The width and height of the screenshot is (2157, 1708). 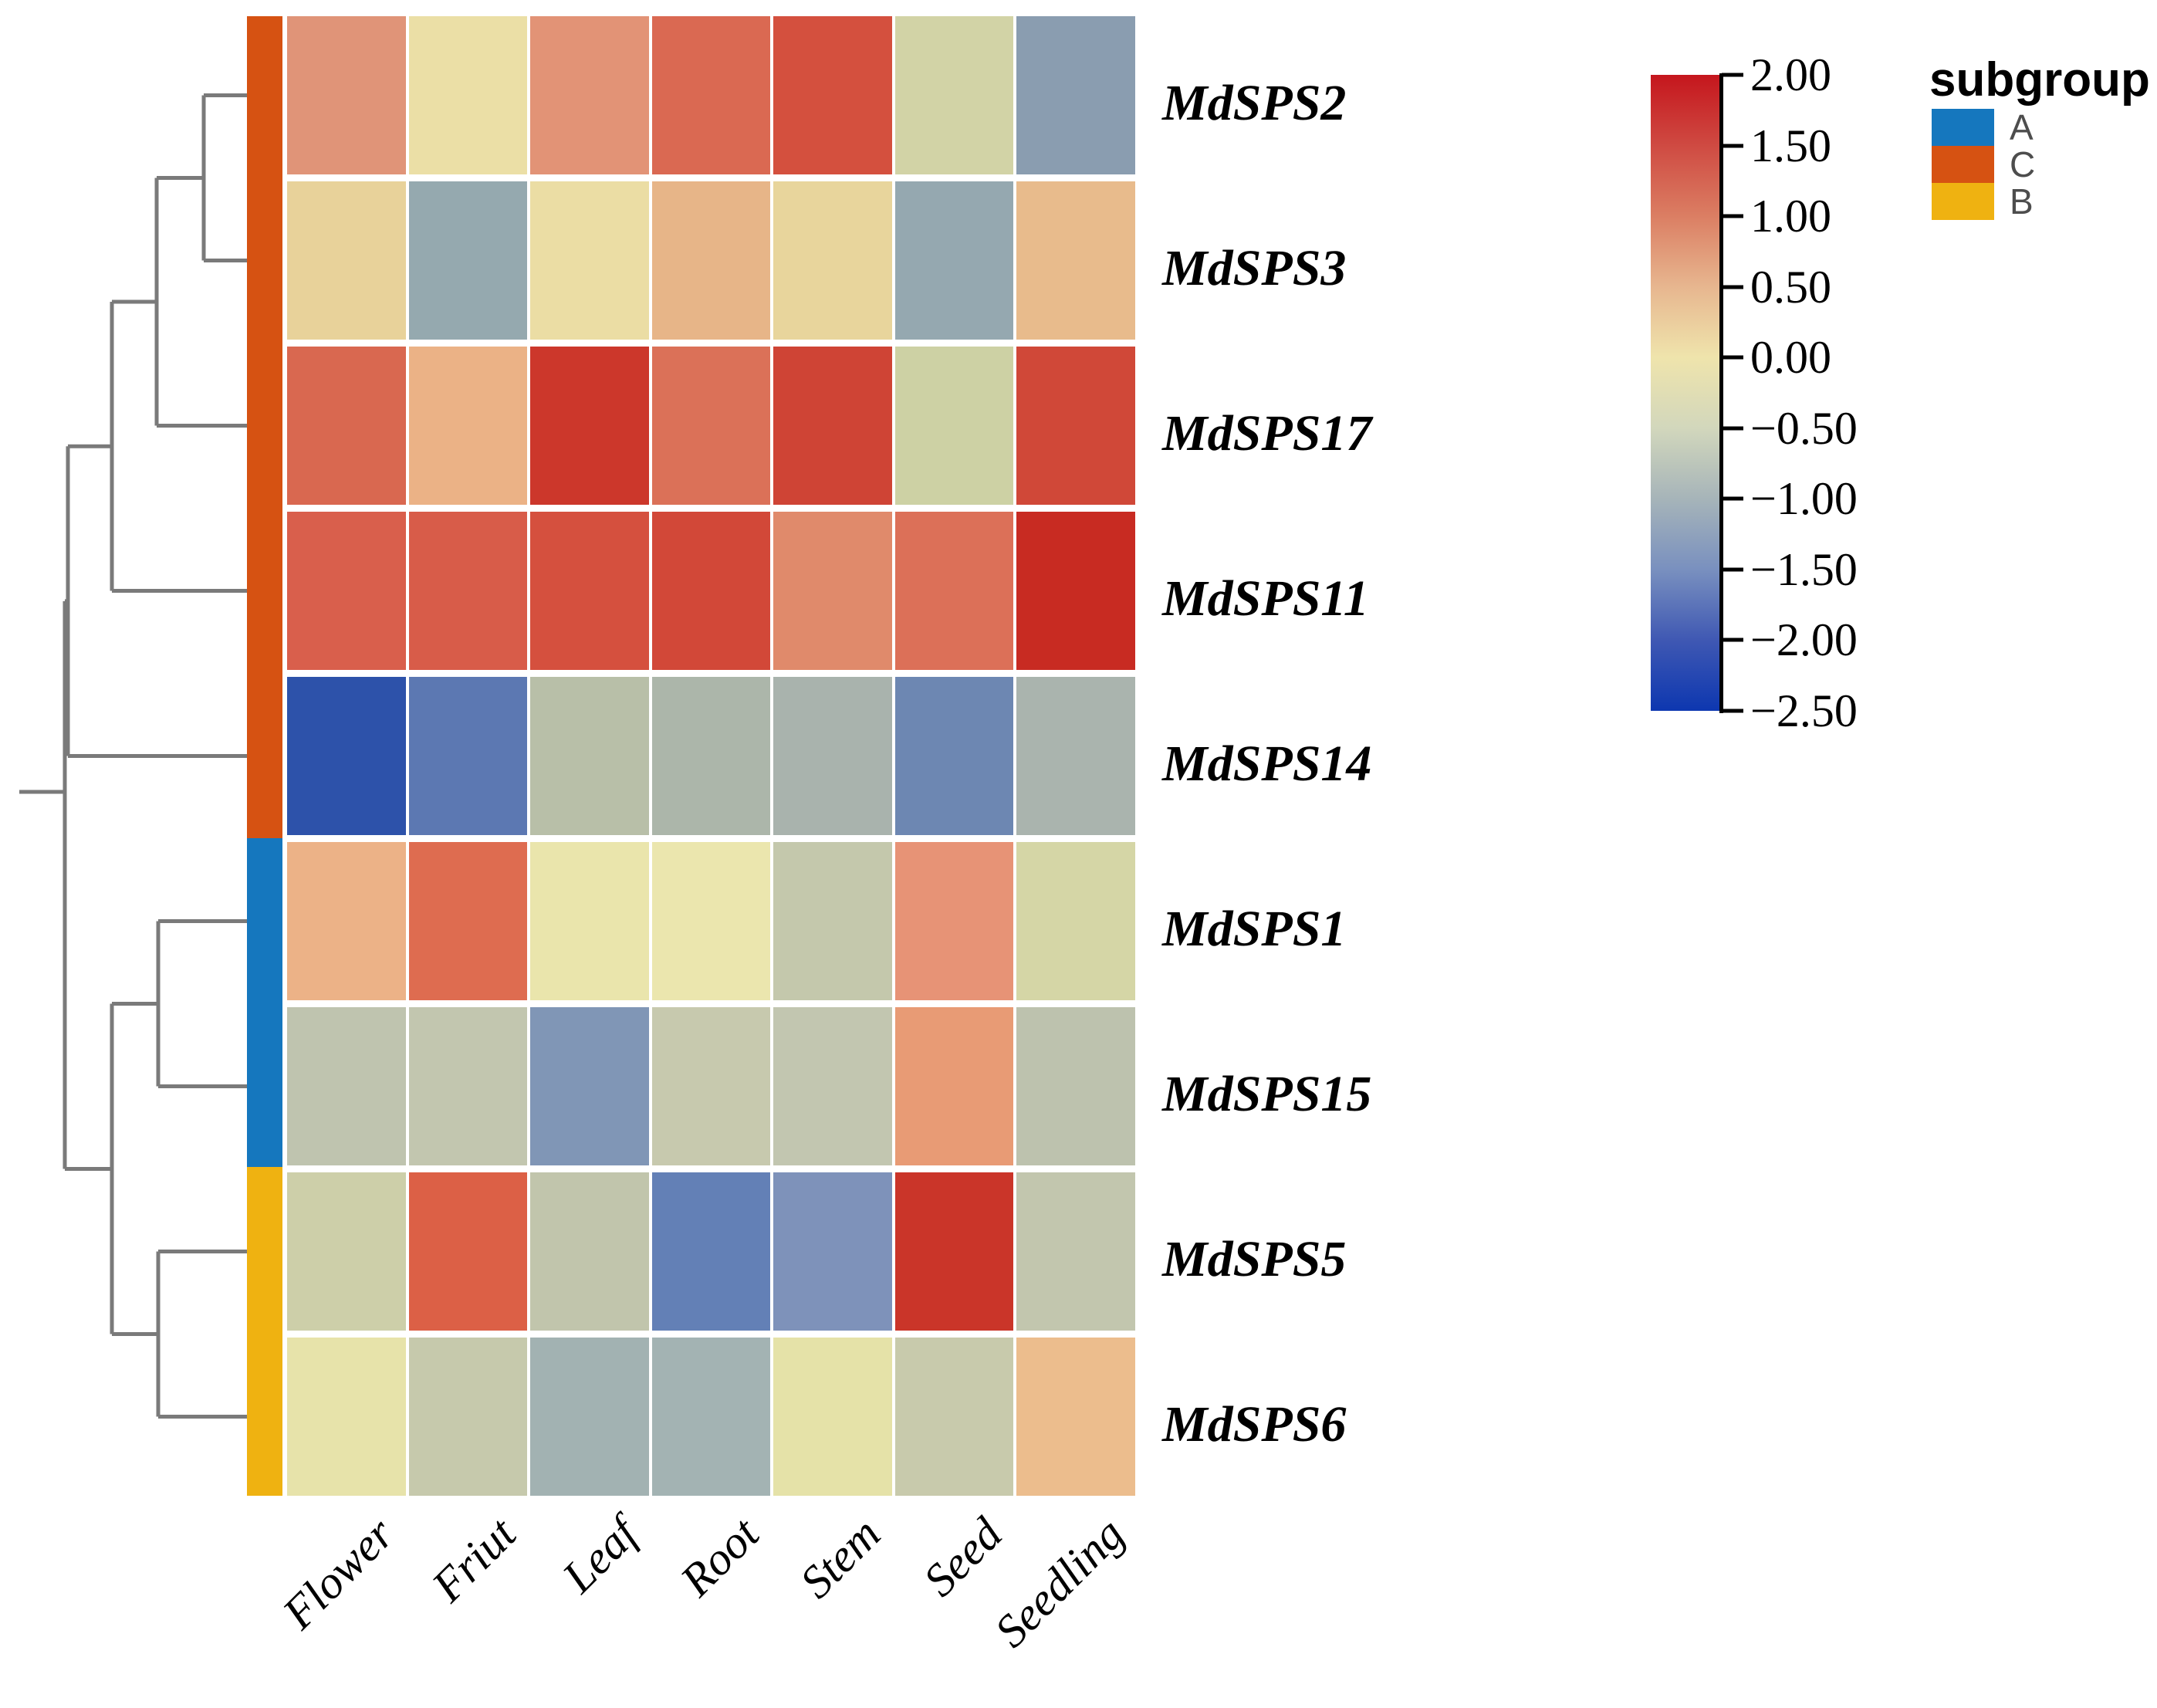 What do you see at coordinates (346, 756) in the screenshot?
I see `heatmap-cell-MdSPS14-Flower` at bounding box center [346, 756].